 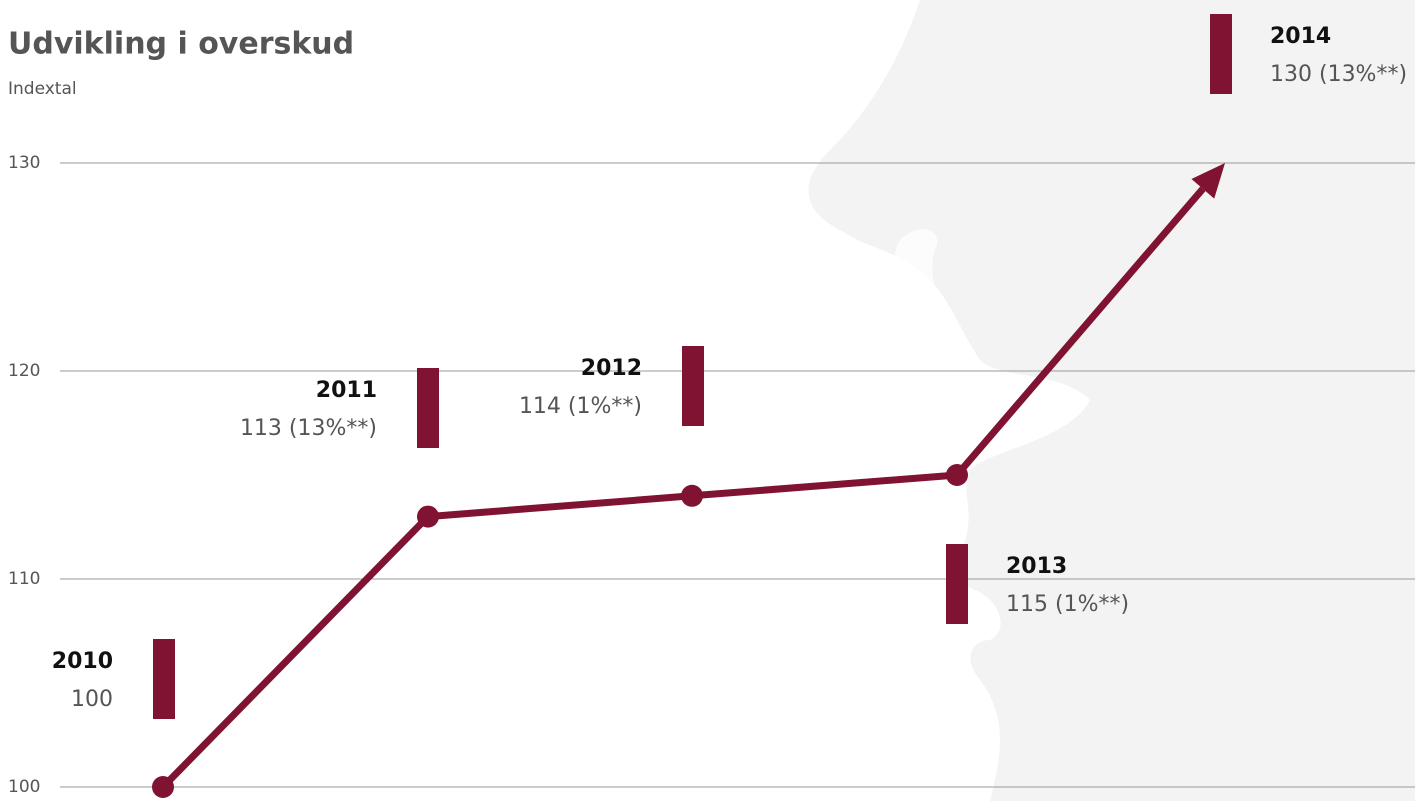 I want to click on year-label: 2012, so click(x=611, y=368).